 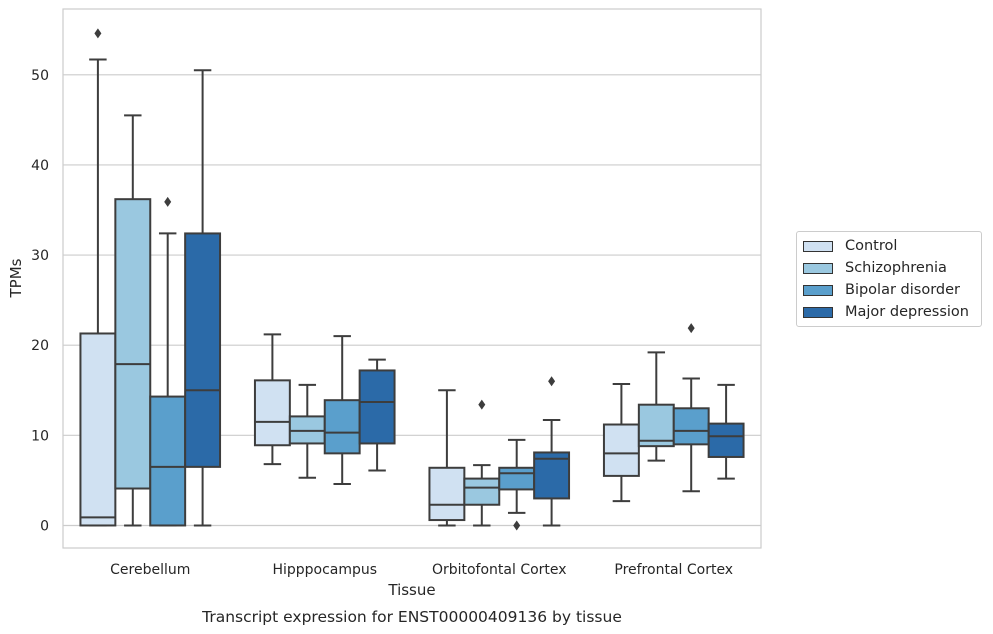 What do you see at coordinates (98, 277) in the screenshot?
I see `box-control-cerebellum` at bounding box center [98, 277].